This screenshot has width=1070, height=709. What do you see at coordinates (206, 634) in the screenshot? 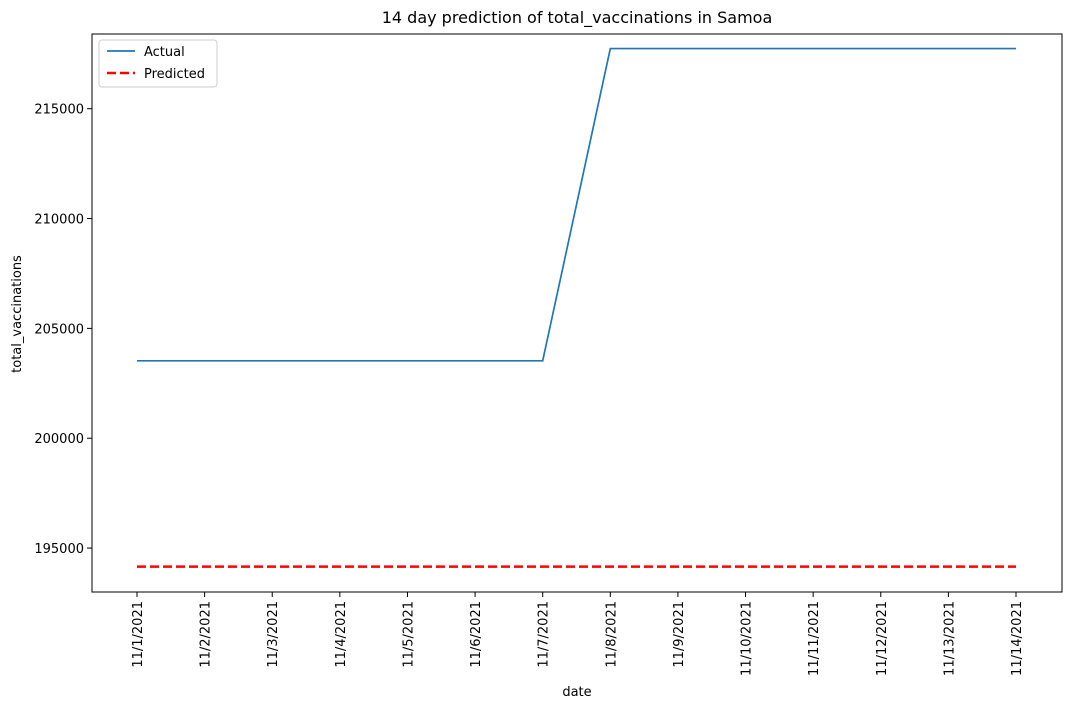
I see `x-tick-label: 11/2/2021` at bounding box center [206, 634].